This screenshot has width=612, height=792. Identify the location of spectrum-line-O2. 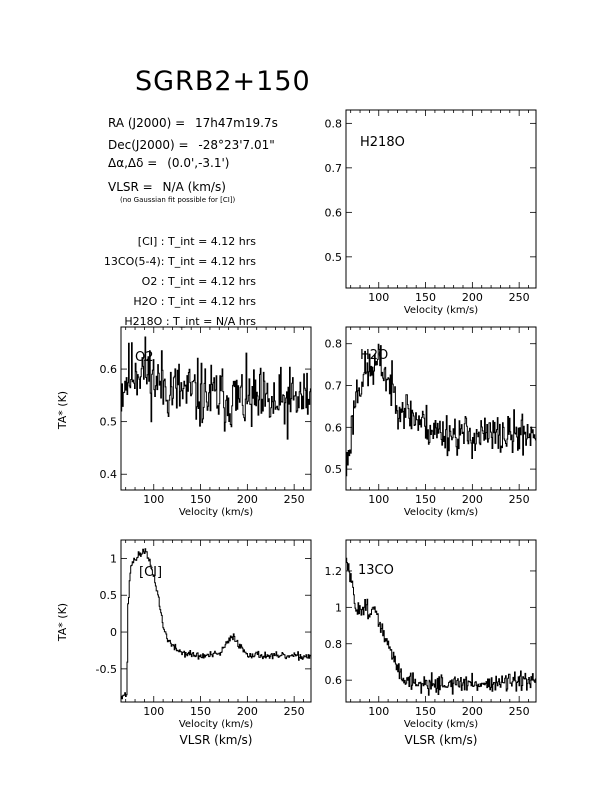
(216, 388).